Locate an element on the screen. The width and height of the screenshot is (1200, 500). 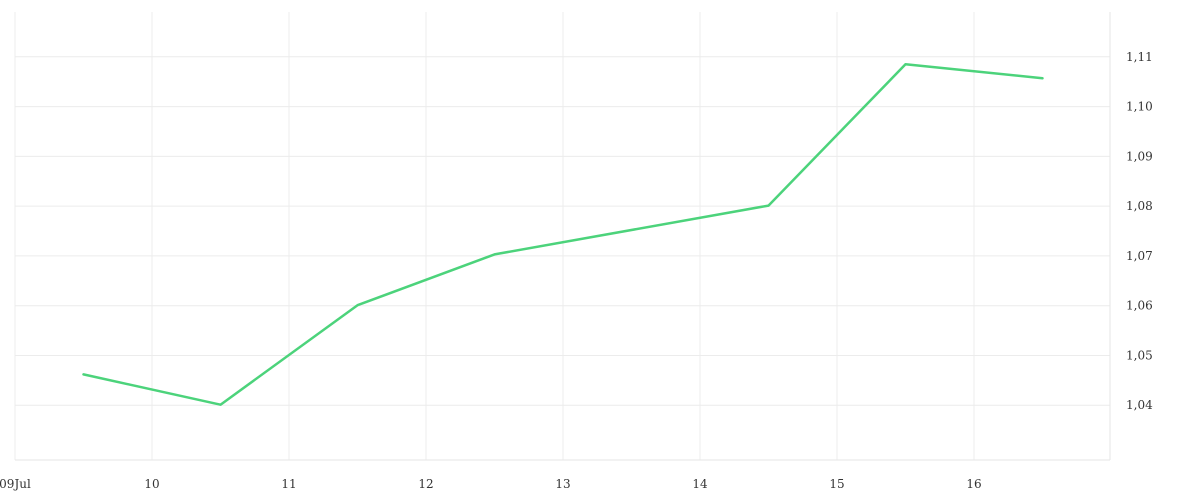
y-tick-label: 1,11 is located at coordinates (1139, 57).